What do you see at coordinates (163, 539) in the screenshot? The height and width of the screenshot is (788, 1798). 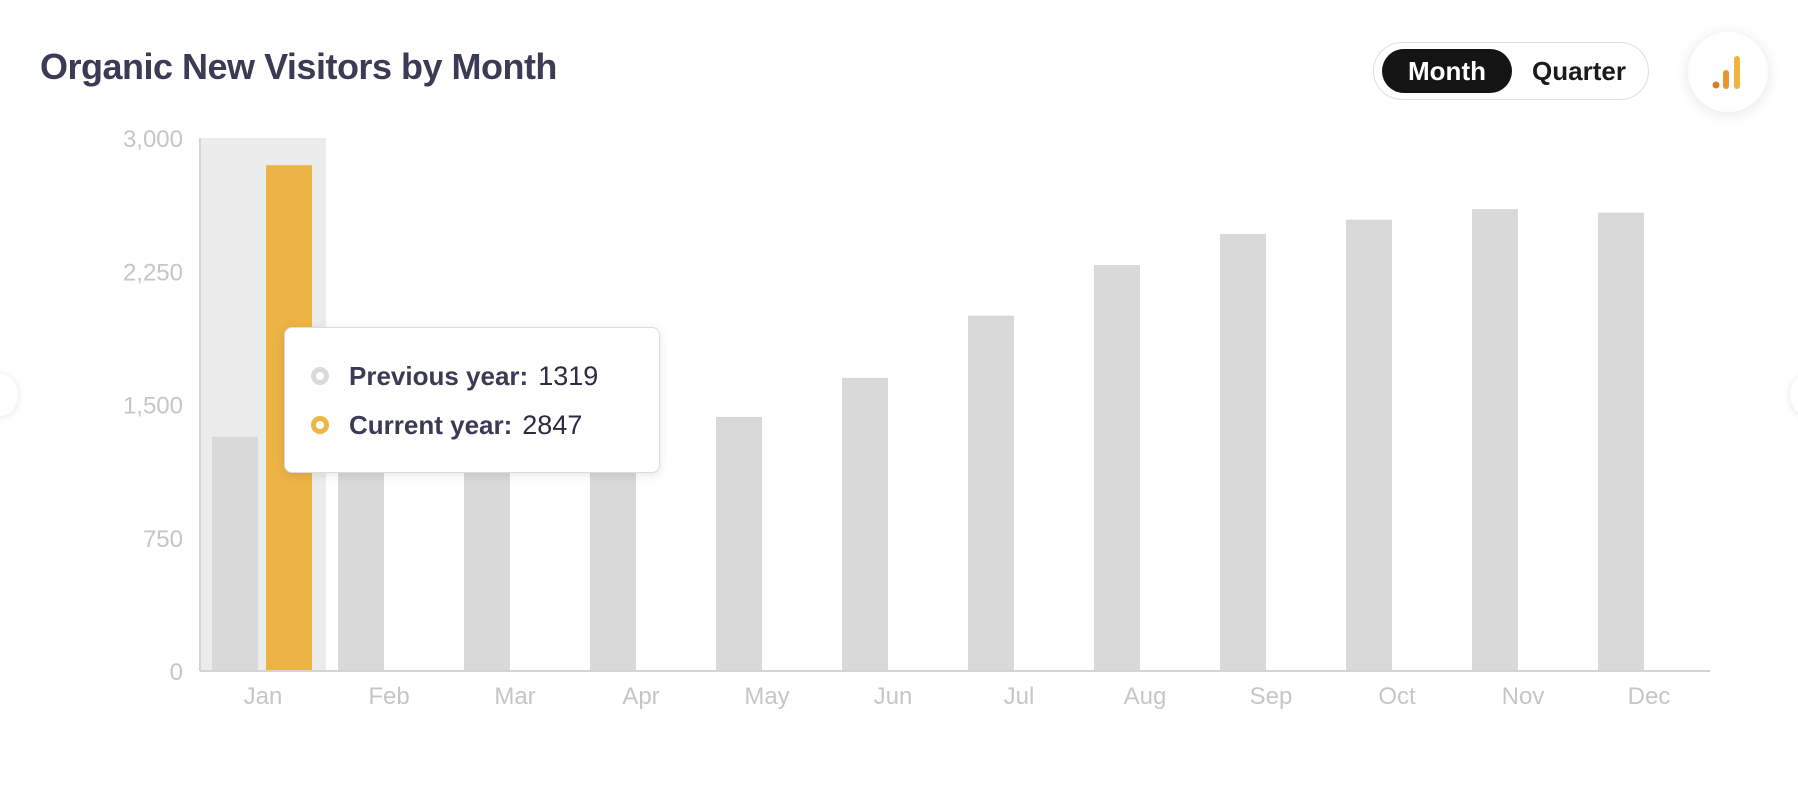 I see `y-tick-label: 750` at bounding box center [163, 539].